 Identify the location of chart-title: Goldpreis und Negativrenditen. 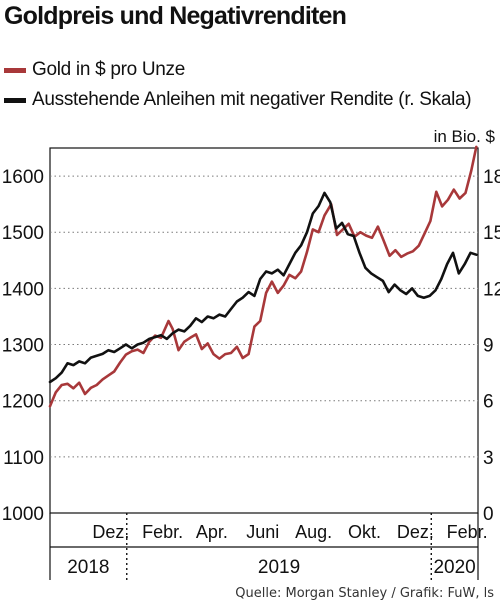
(175, 16).